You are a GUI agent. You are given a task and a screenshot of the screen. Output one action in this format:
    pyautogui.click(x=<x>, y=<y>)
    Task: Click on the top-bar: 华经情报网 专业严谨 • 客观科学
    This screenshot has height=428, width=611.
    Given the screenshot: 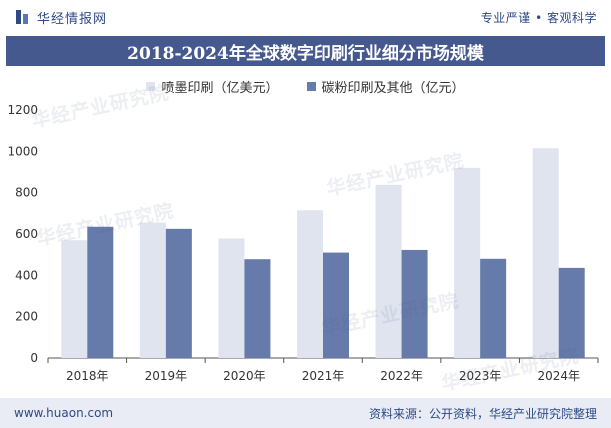 What is the action you would take?
    pyautogui.click(x=305, y=17)
    